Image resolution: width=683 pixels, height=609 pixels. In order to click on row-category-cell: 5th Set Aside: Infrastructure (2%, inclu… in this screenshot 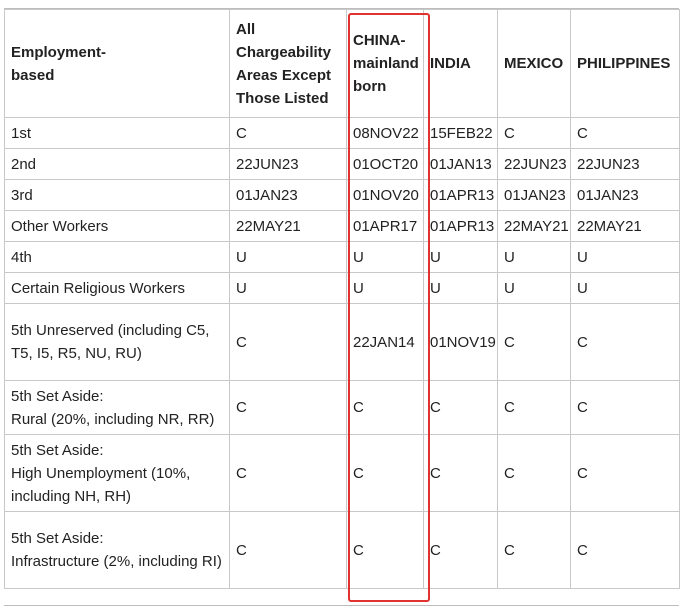, I will do `click(117, 550)`.